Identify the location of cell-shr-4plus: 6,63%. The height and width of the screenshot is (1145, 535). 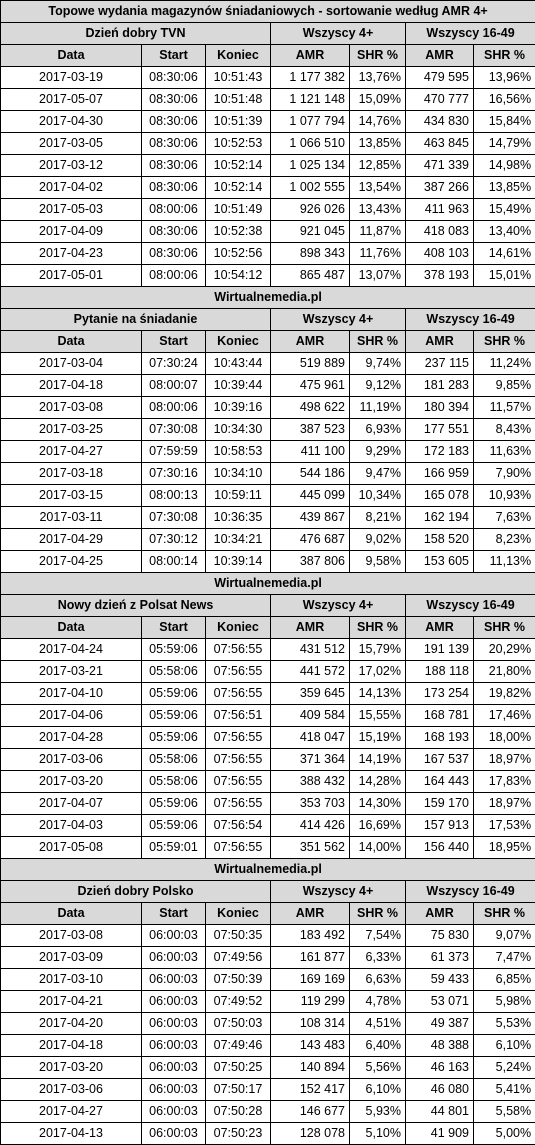
(378, 980).